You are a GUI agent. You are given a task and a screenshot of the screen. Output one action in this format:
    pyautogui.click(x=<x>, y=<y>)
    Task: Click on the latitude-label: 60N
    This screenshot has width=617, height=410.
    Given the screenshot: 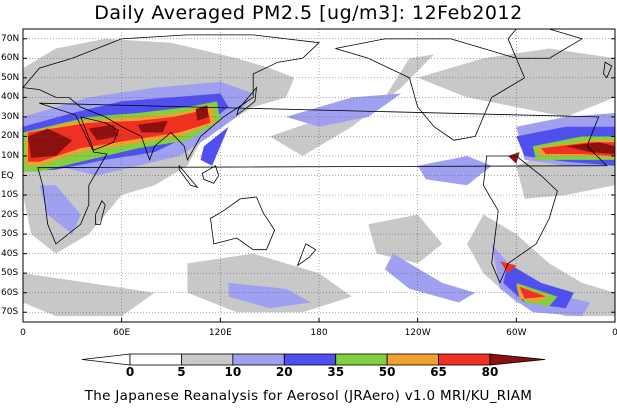 What is the action you would take?
    pyautogui.click(x=10, y=58)
    